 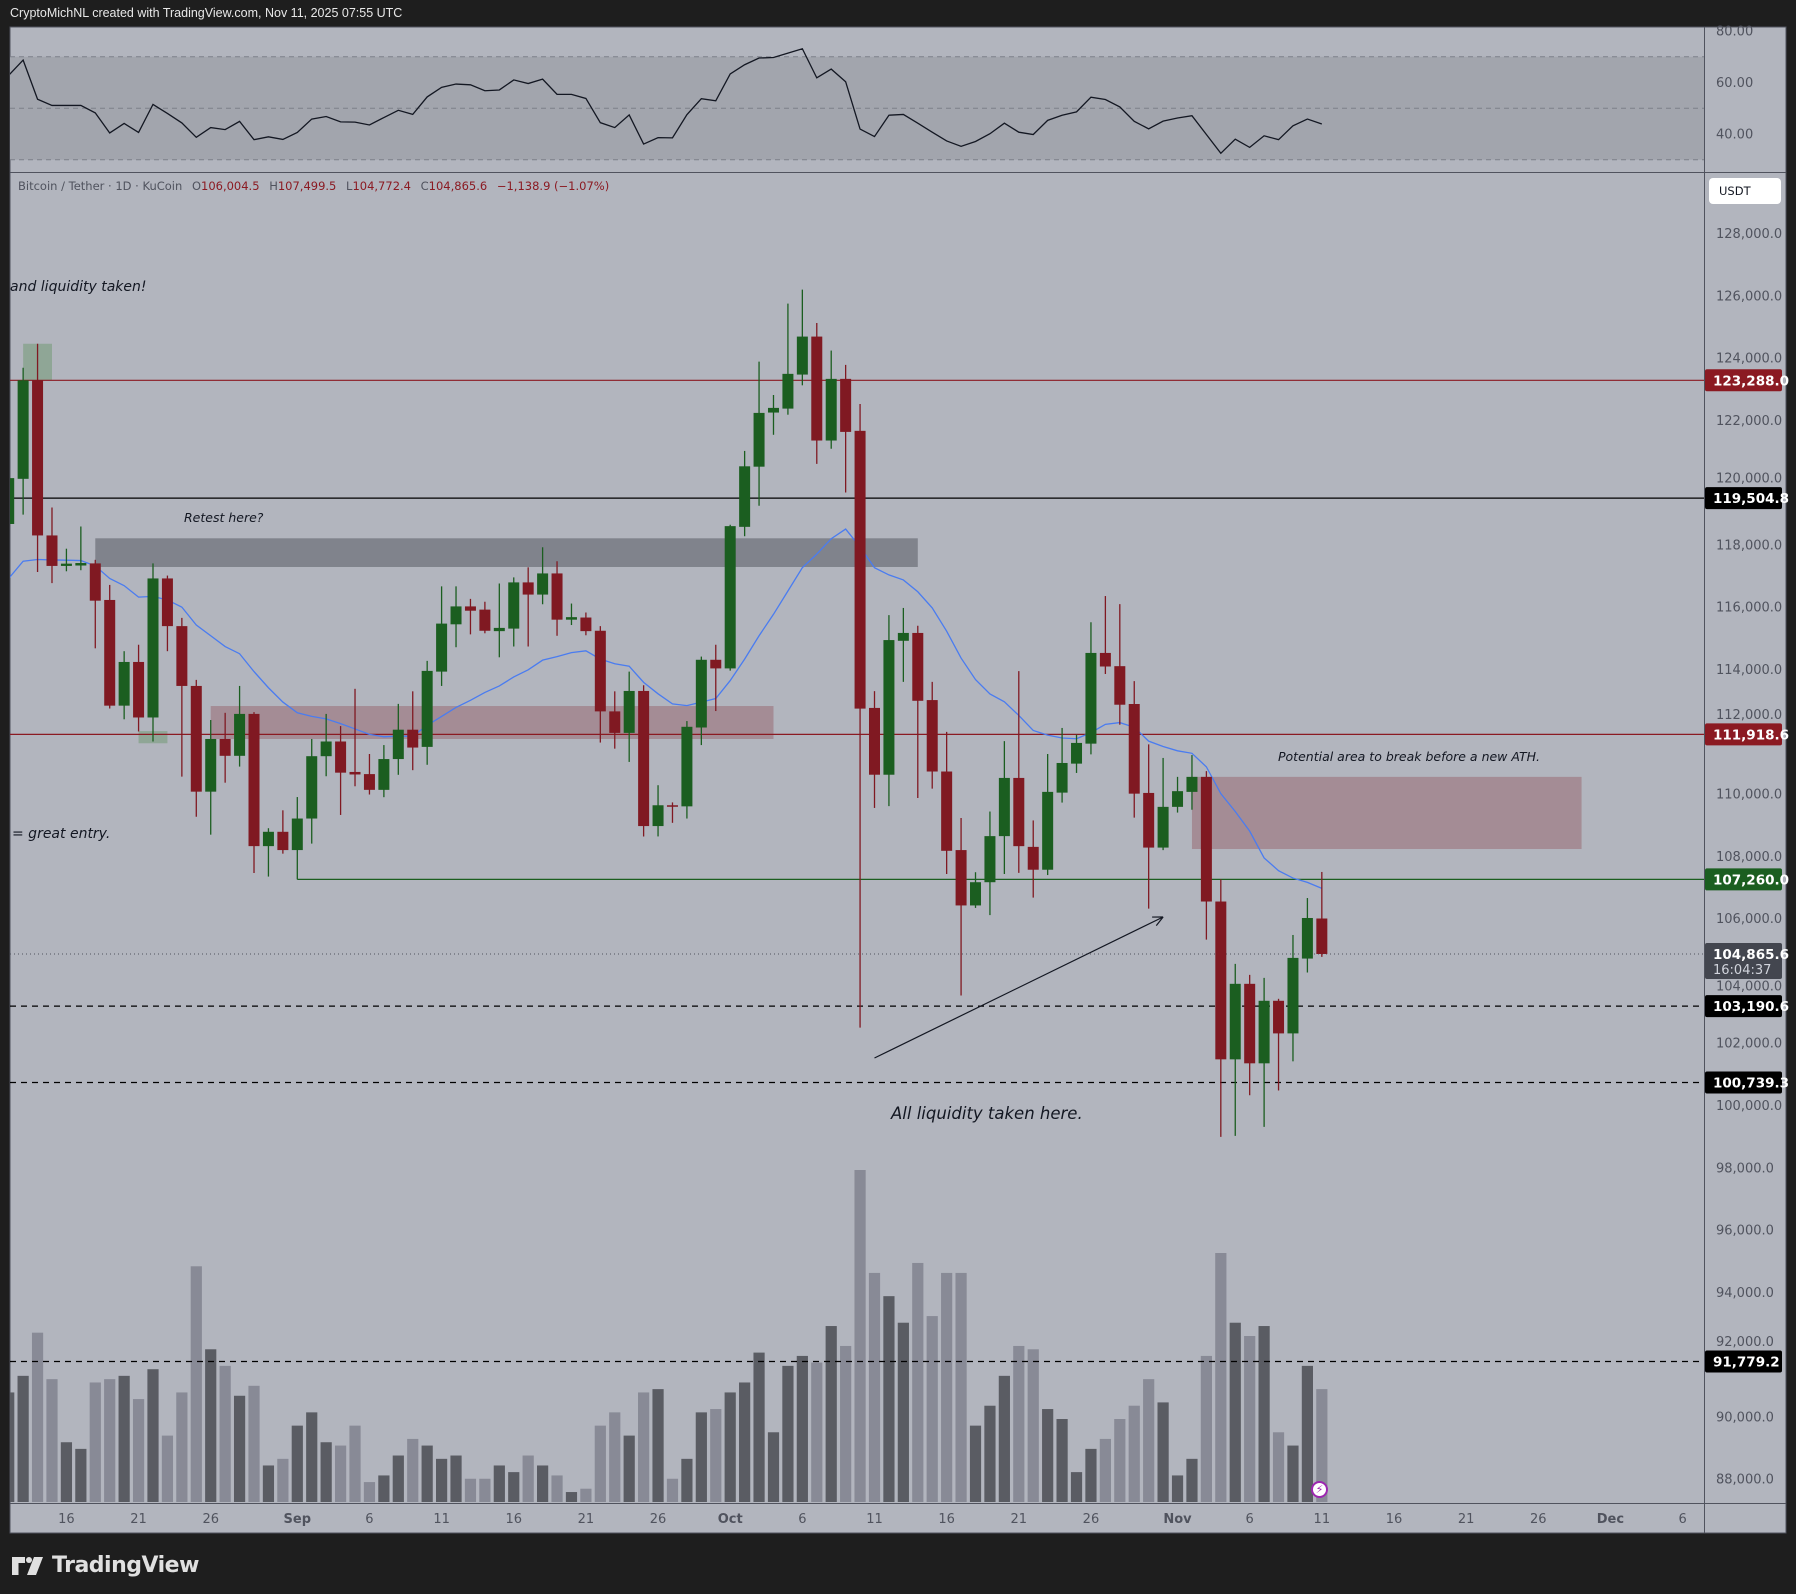 What do you see at coordinates (307, 186) in the screenshot?
I see `high-value: 107,499.5` at bounding box center [307, 186].